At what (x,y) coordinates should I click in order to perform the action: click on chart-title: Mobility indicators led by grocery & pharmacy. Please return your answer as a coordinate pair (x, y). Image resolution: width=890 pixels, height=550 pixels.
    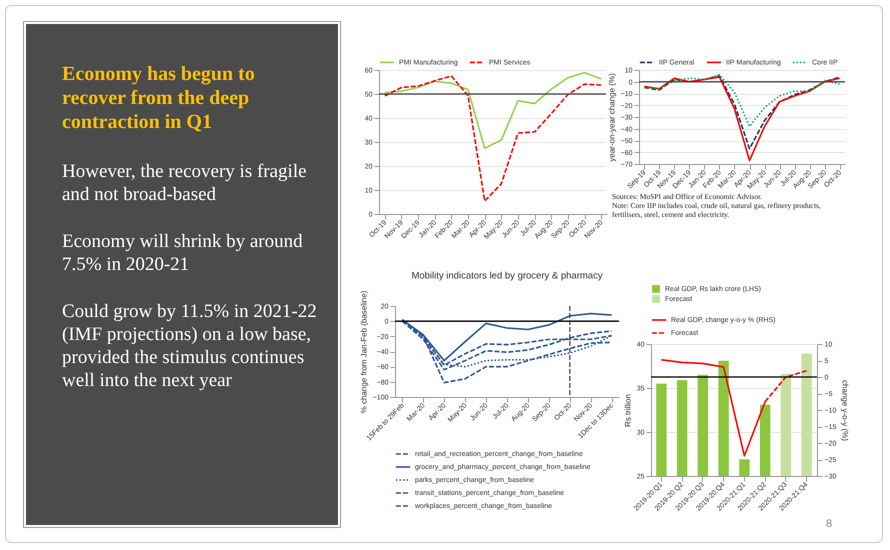
    Looking at the image, I should click on (507, 276).